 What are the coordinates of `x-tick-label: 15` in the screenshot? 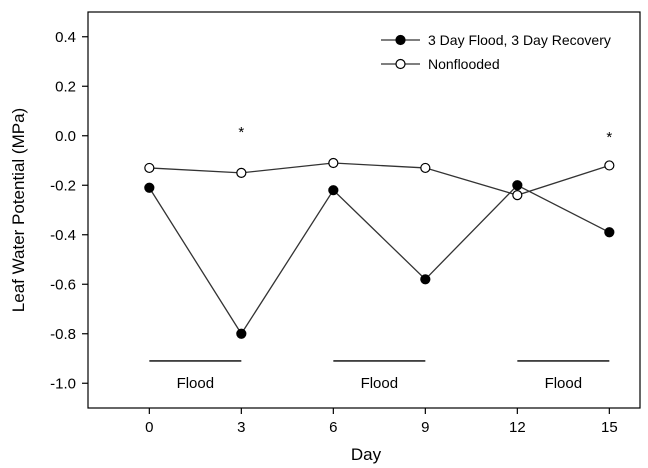 It's located at (609, 427).